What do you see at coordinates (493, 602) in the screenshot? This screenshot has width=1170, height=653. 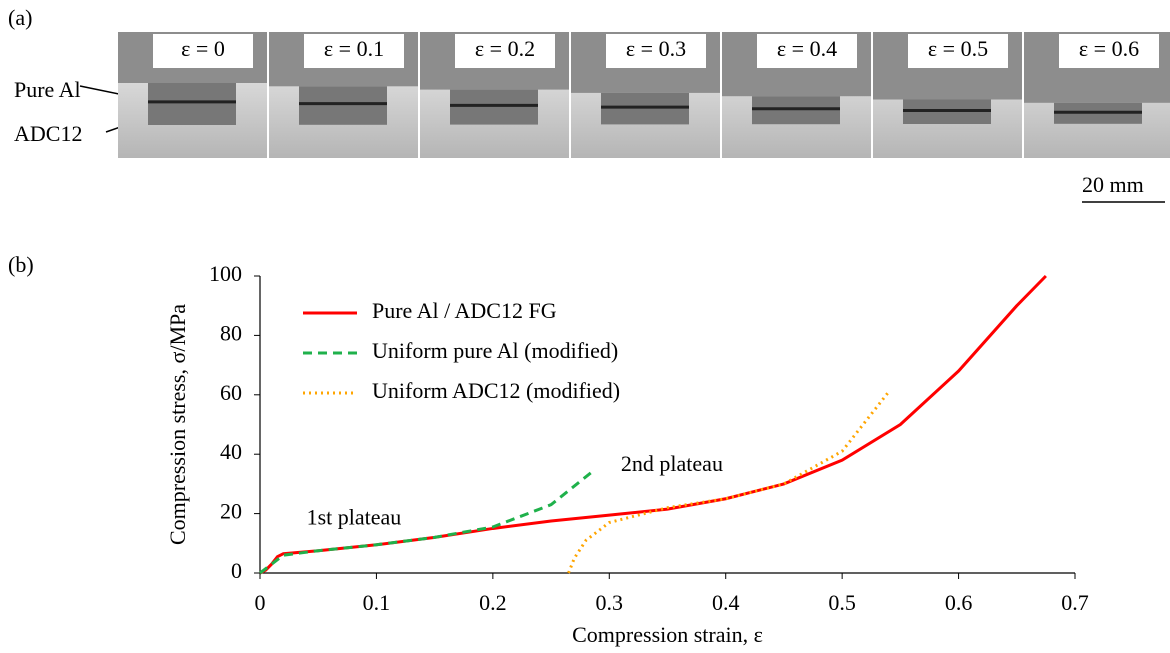 I see `x-tick-label: 0.2` at bounding box center [493, 602].